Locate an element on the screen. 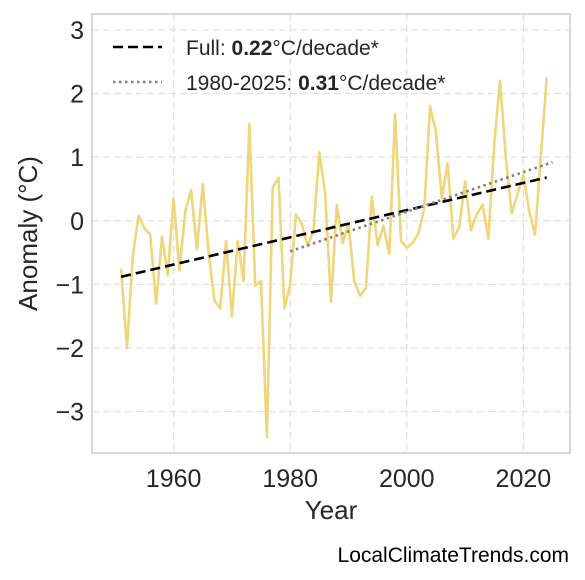 This screenshot has height=580, width=585. x-axis-label: Year is located at coordinates (331, 510).